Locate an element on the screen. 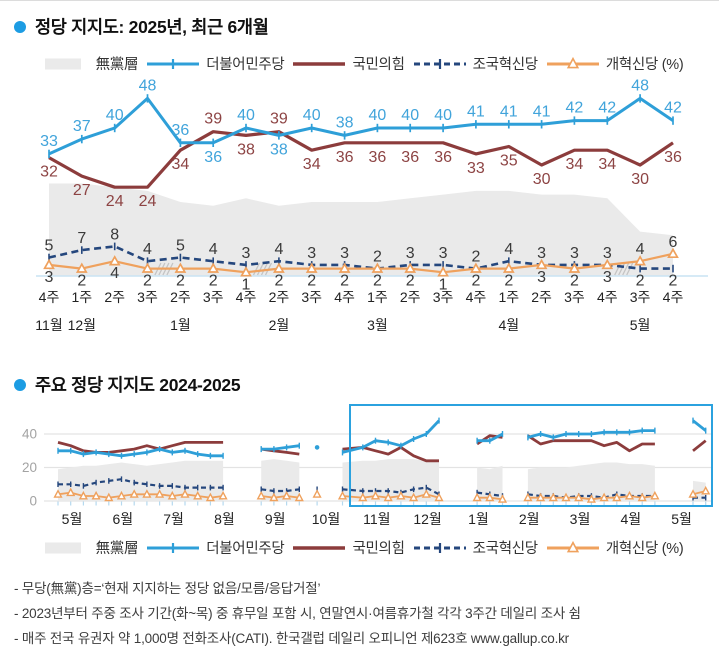 The height and width of the screenshot is (668, 719). week-ticks is located at coordinates (382, 503).